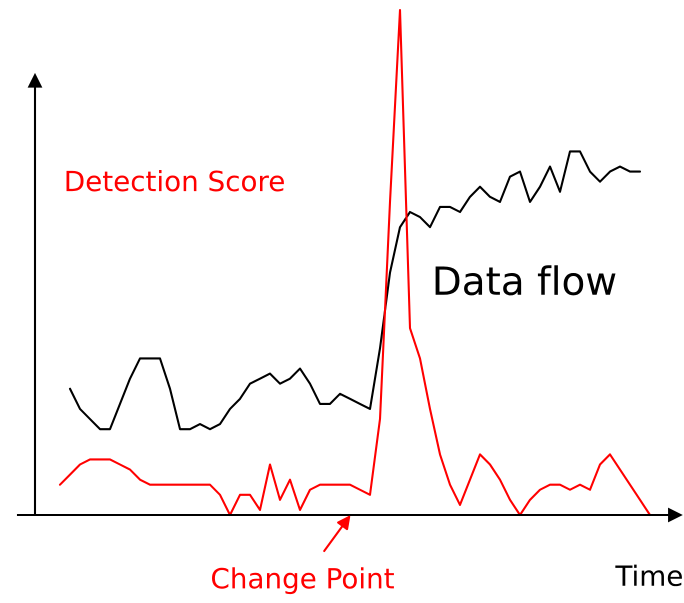 This screenshot has width=684, height=603. Describe the element at coordinates (175, 181) in the screenshot. I see `text: Detection Score` at that location.